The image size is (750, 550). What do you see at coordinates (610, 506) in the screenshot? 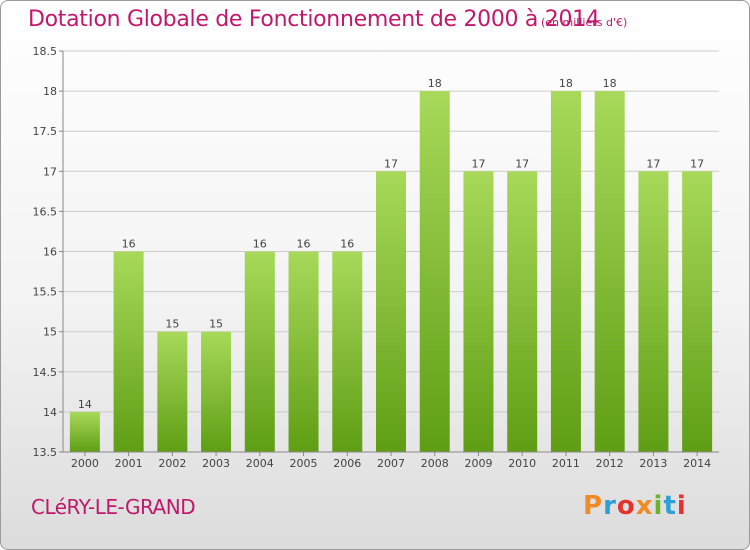
I see `logo-letter: r` at bounding box center [610, 506].